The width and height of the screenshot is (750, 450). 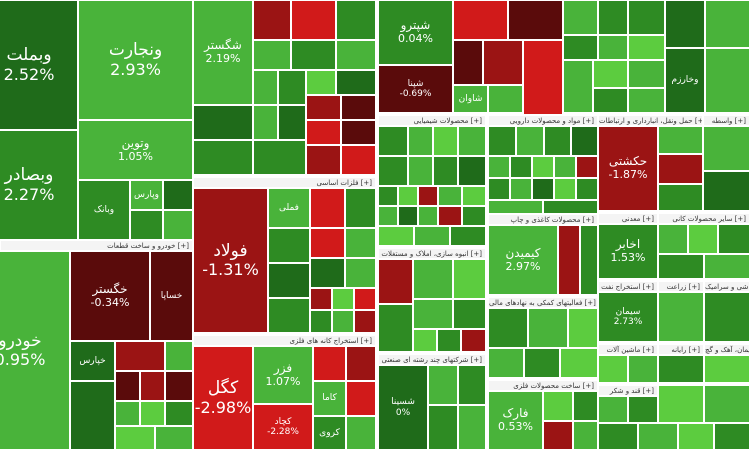 I want to click on sector-header-mining: استخراج کانه های فلزی [+], so click(x=284, y=340).